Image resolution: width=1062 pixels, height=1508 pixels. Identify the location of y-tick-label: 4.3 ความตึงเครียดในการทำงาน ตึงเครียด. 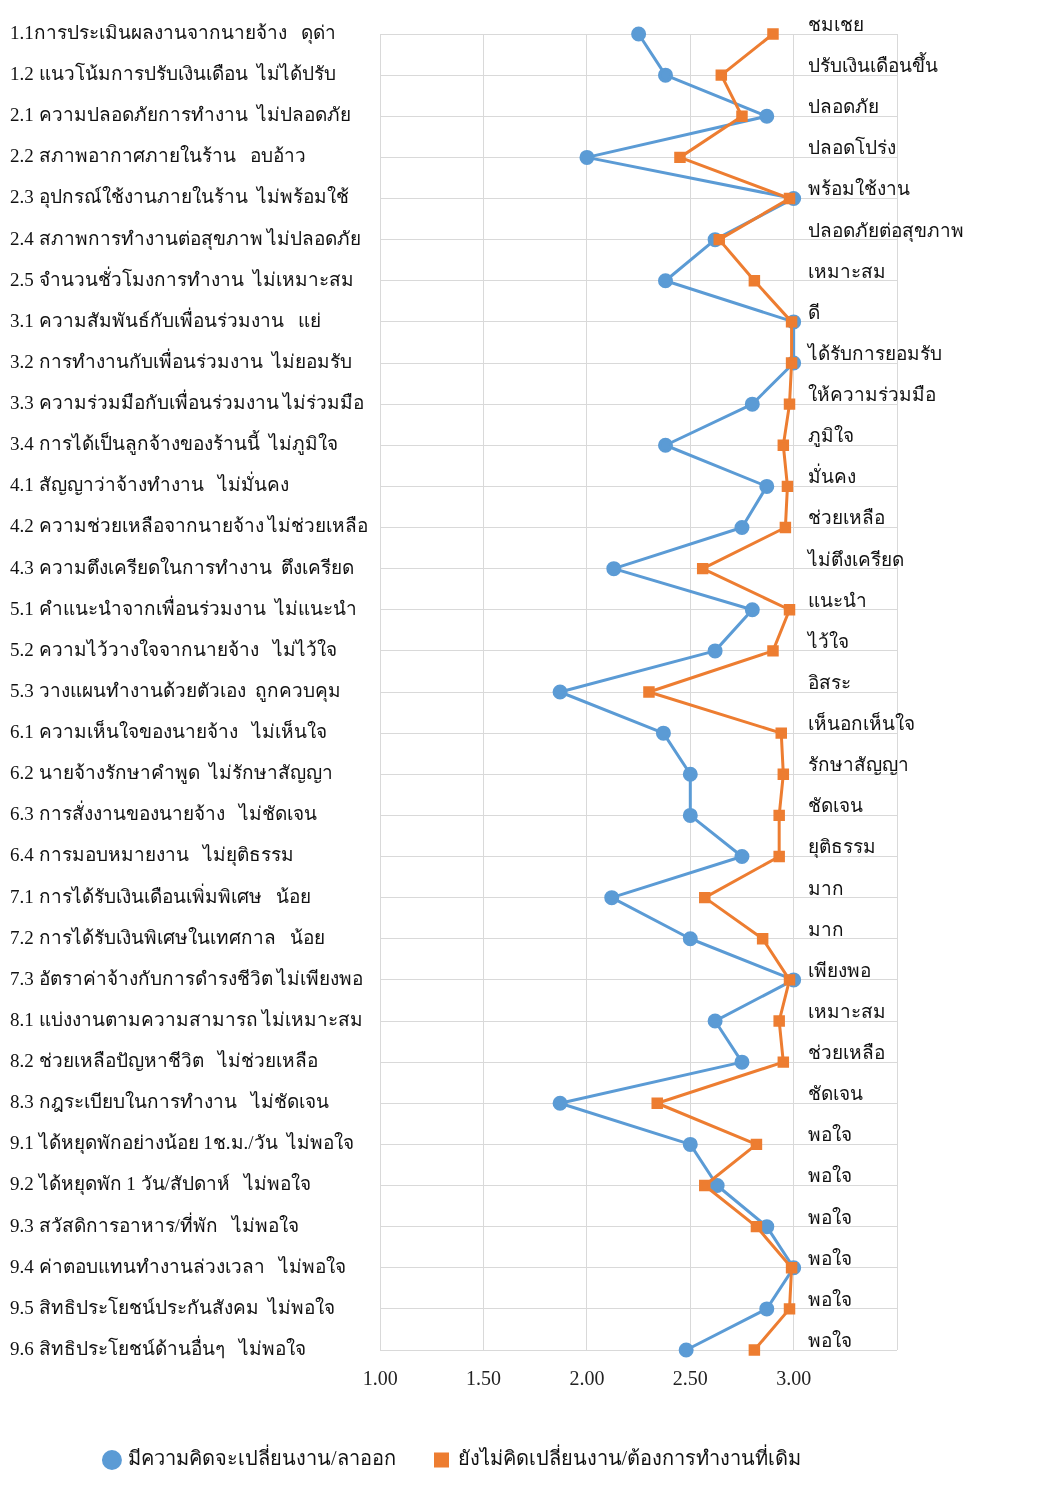
(182, 567).